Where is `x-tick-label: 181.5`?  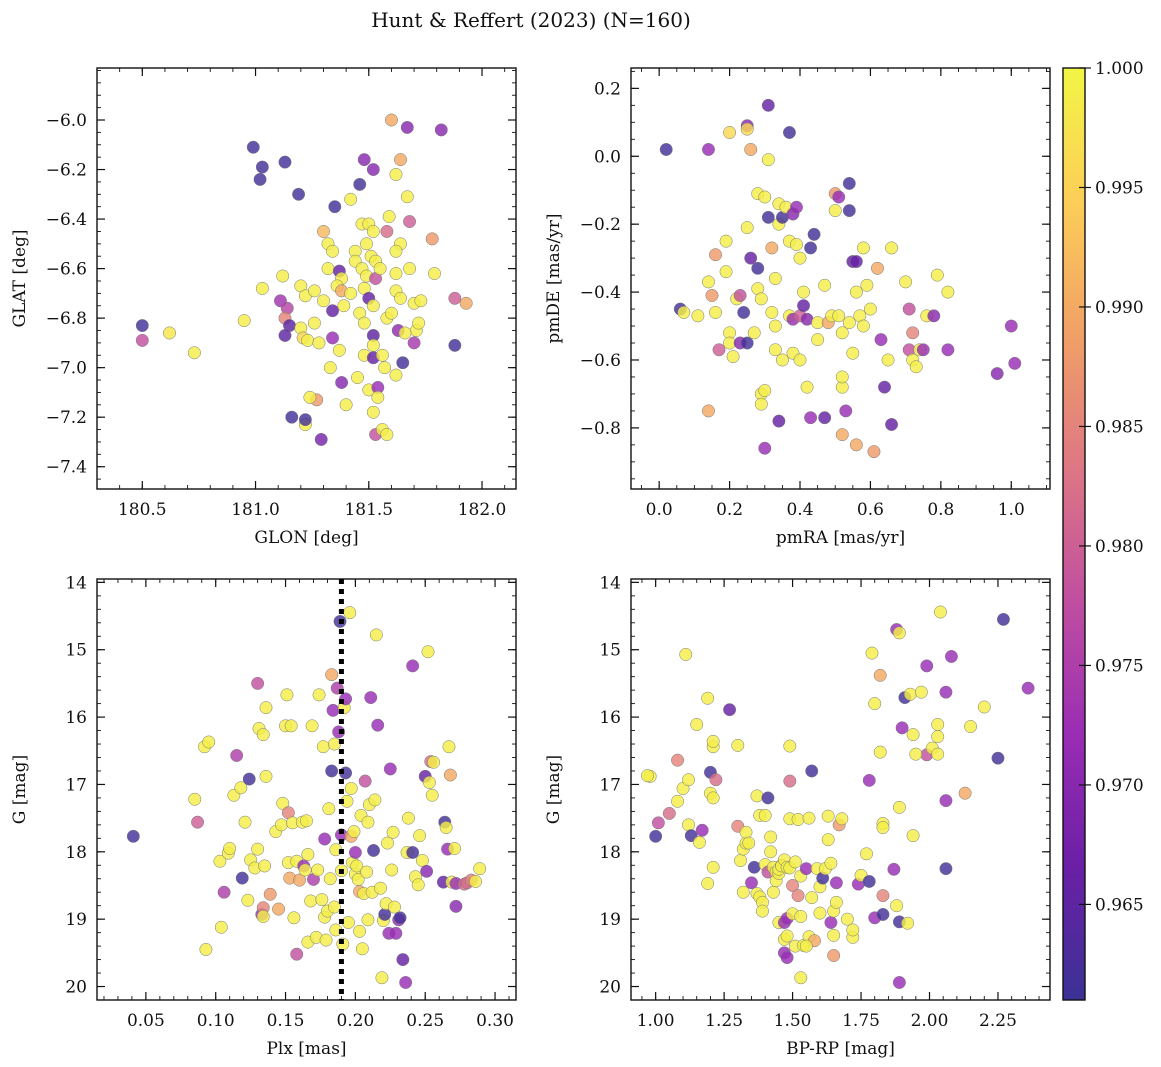 x-tick-label: 181.5 is located at coordinates (368, 510).